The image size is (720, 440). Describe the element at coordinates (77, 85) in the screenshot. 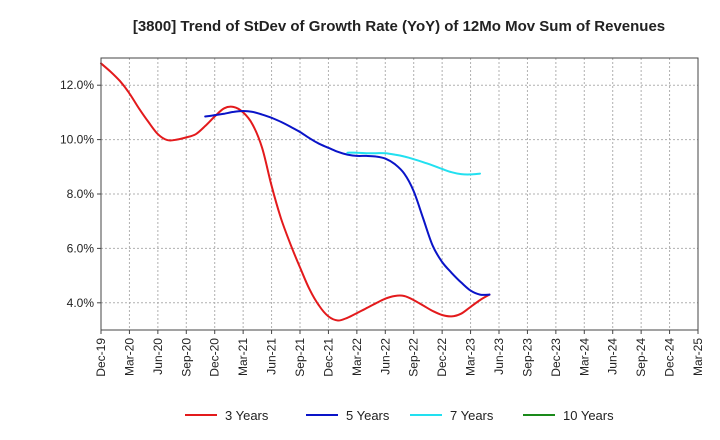

I see `y-tick-label: 12.0%` at that location.